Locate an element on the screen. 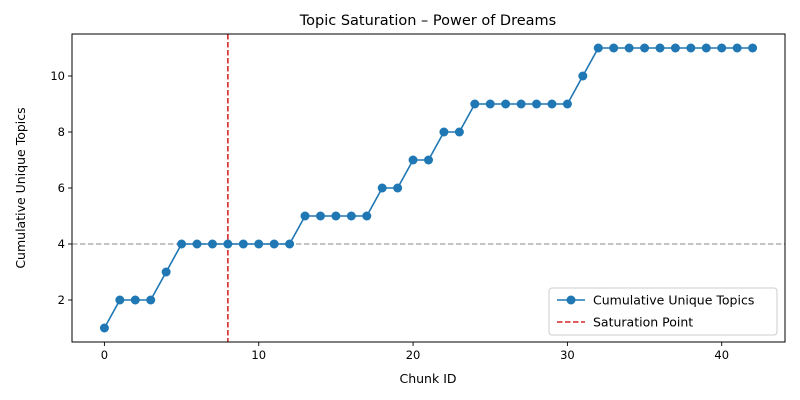 Image resolution: width=800 pixels, height=400 pixels. y-tick-label: 6 is located at coordinates (61, 188).